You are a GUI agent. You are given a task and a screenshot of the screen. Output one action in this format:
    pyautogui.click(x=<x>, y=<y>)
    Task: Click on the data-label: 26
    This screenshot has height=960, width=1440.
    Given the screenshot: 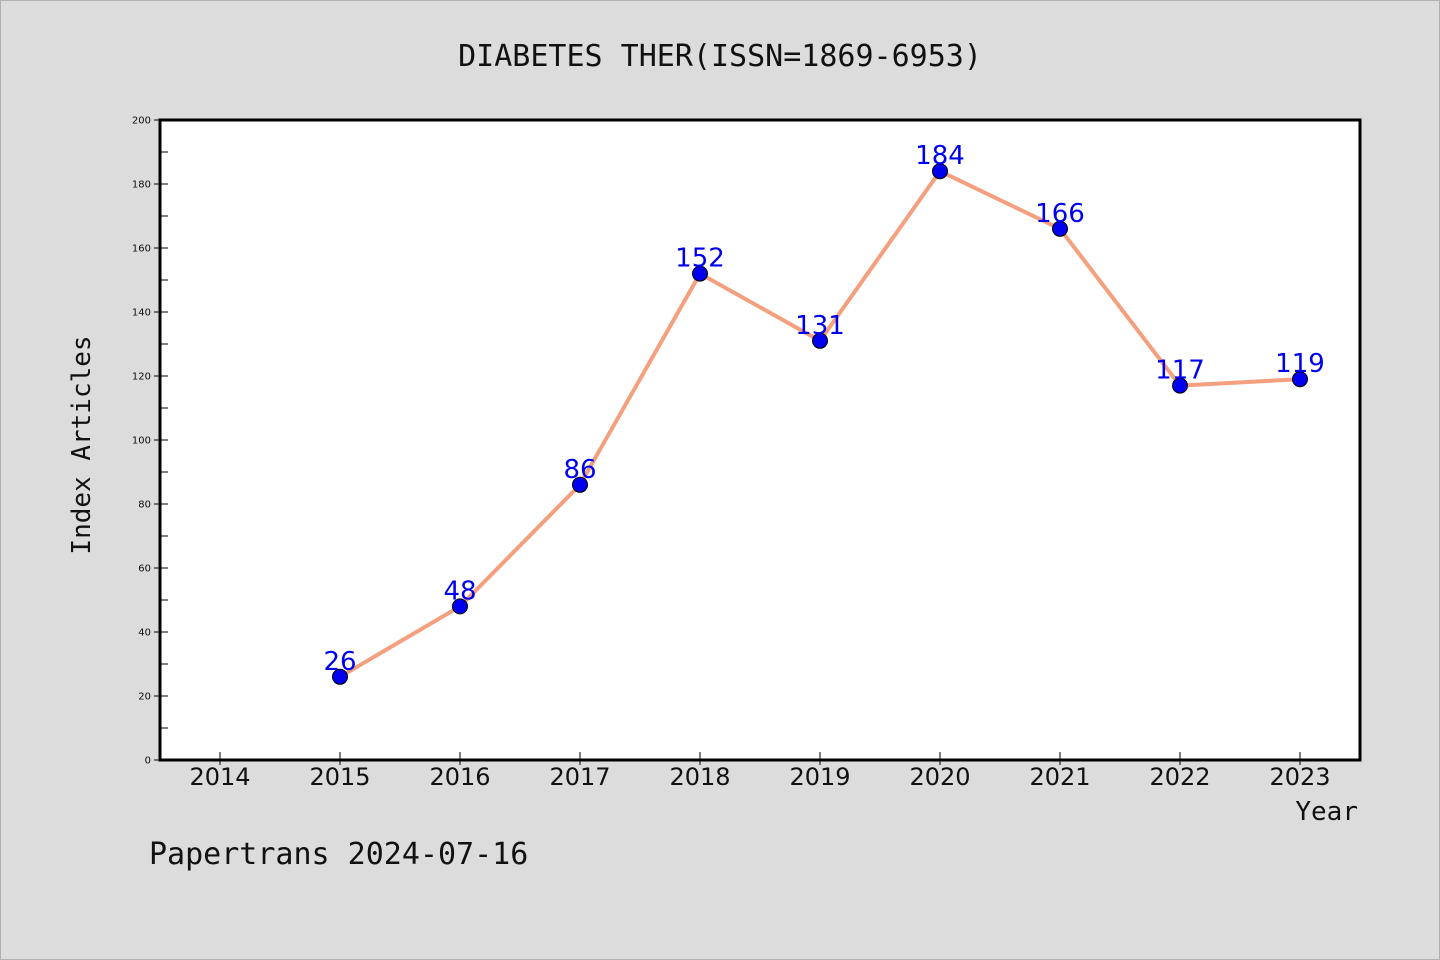 What is the action you would take?
    pyautogui.click(x=339, y=662)
    